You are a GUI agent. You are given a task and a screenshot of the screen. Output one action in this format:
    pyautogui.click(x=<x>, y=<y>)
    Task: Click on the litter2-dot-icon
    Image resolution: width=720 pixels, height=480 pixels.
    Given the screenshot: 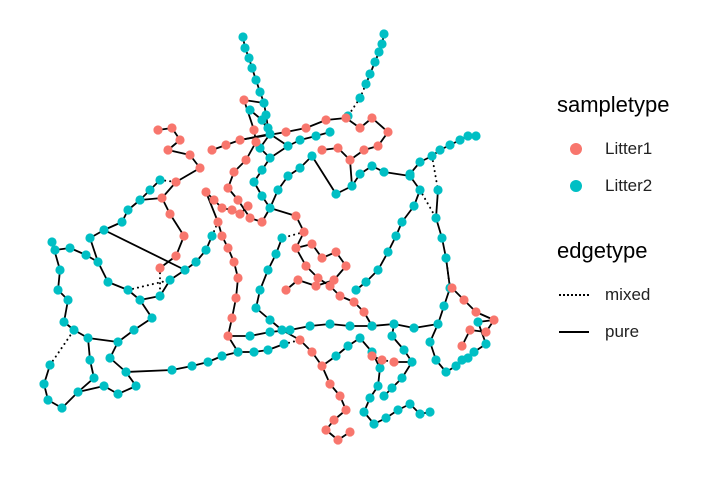 What is the action you would take?
    pyautogui.click(x=576, y=185)
    